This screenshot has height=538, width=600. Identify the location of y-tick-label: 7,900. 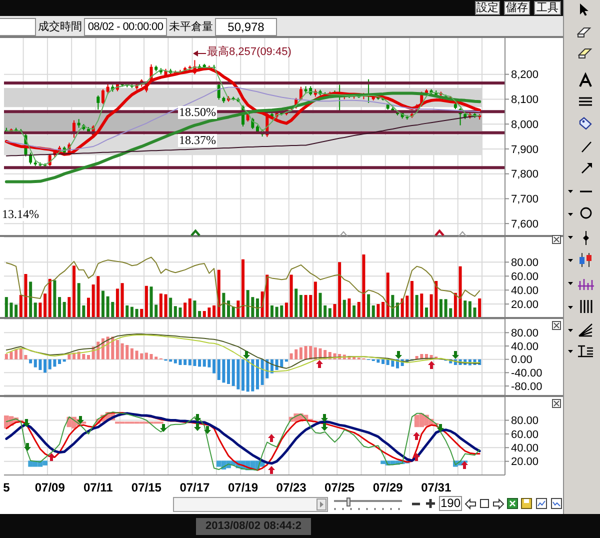
(525, 150).